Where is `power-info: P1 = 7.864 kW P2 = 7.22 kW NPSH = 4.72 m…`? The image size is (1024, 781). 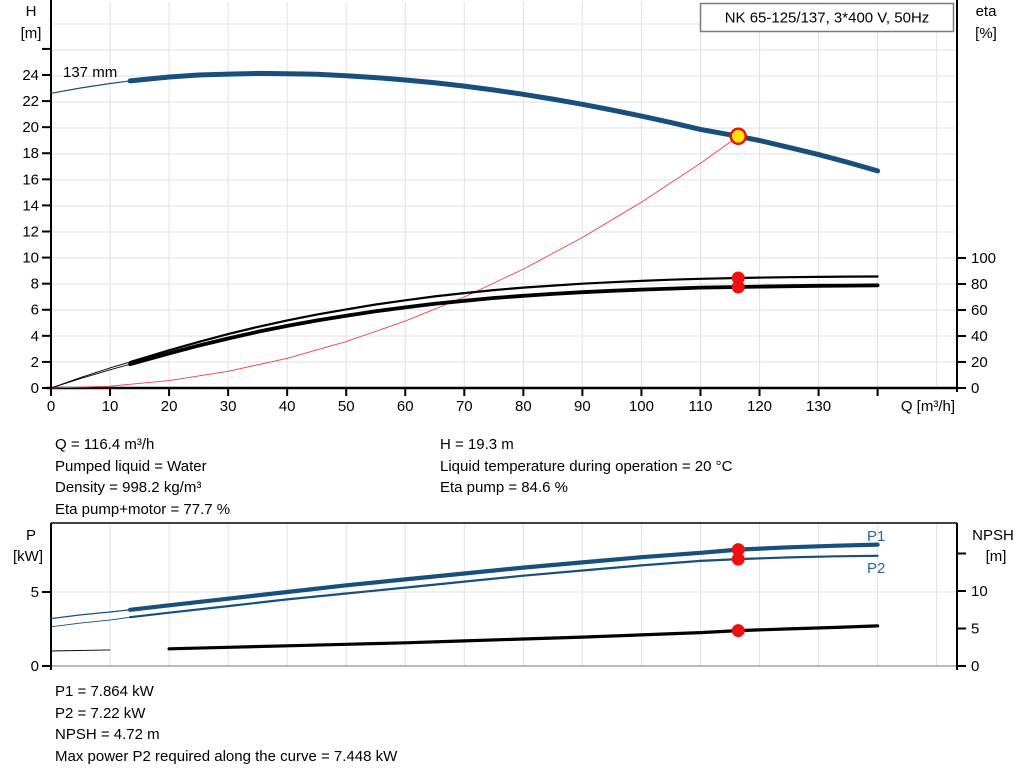
power-info: P1 = 7.864 kW P2 = 7.22 kW NPSH = 4.72 m… is located at coordinates (226, 724).